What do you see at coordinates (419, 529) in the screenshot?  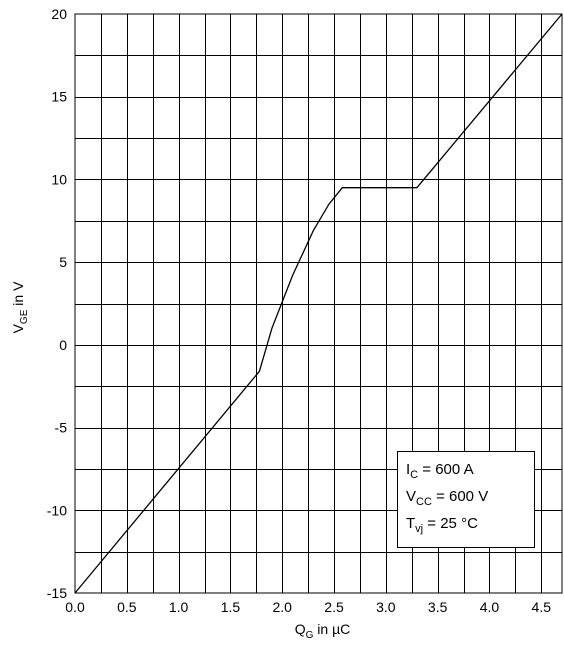 I see `condition-subscript: vj` at bounding box center [419, 529].